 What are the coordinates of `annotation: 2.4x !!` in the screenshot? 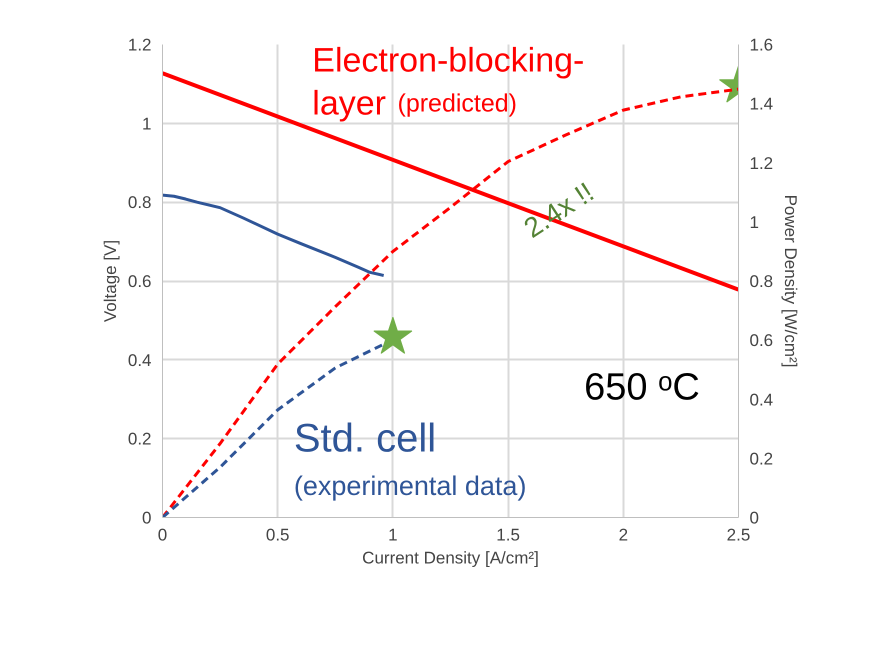 It's located at (559, 210).